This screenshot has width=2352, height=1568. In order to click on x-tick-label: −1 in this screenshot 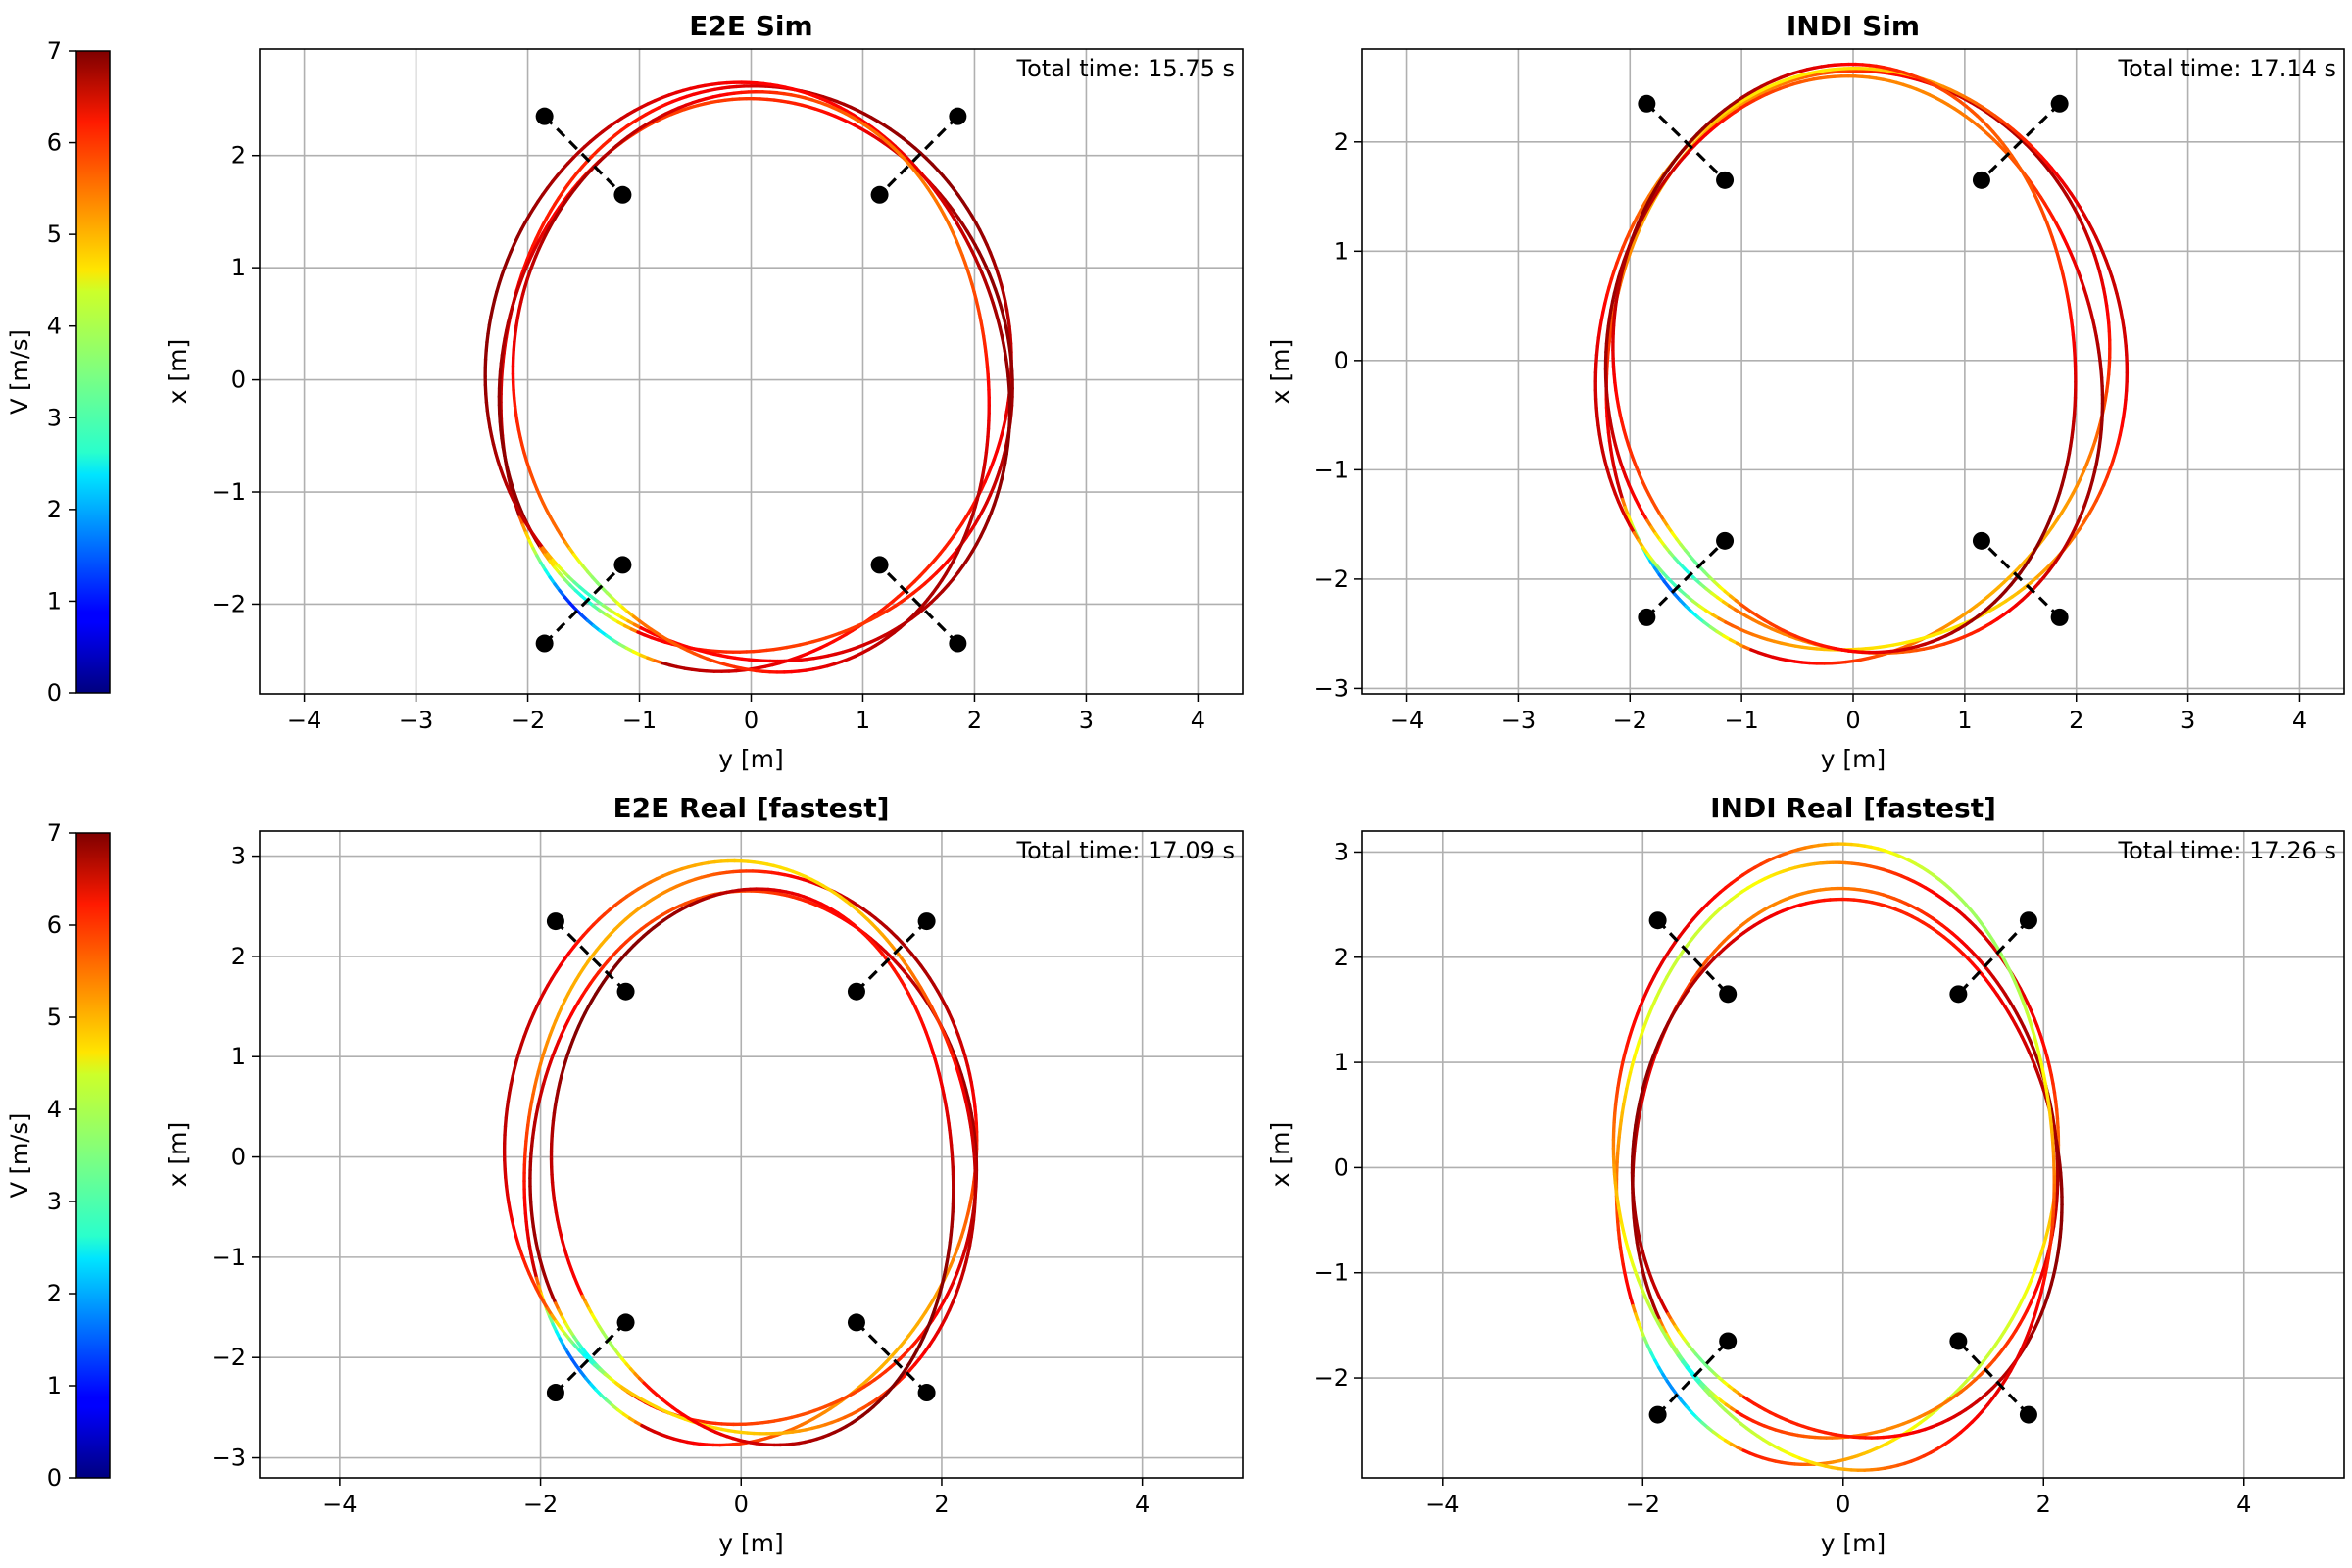, I will do `click(1741, 720)`.